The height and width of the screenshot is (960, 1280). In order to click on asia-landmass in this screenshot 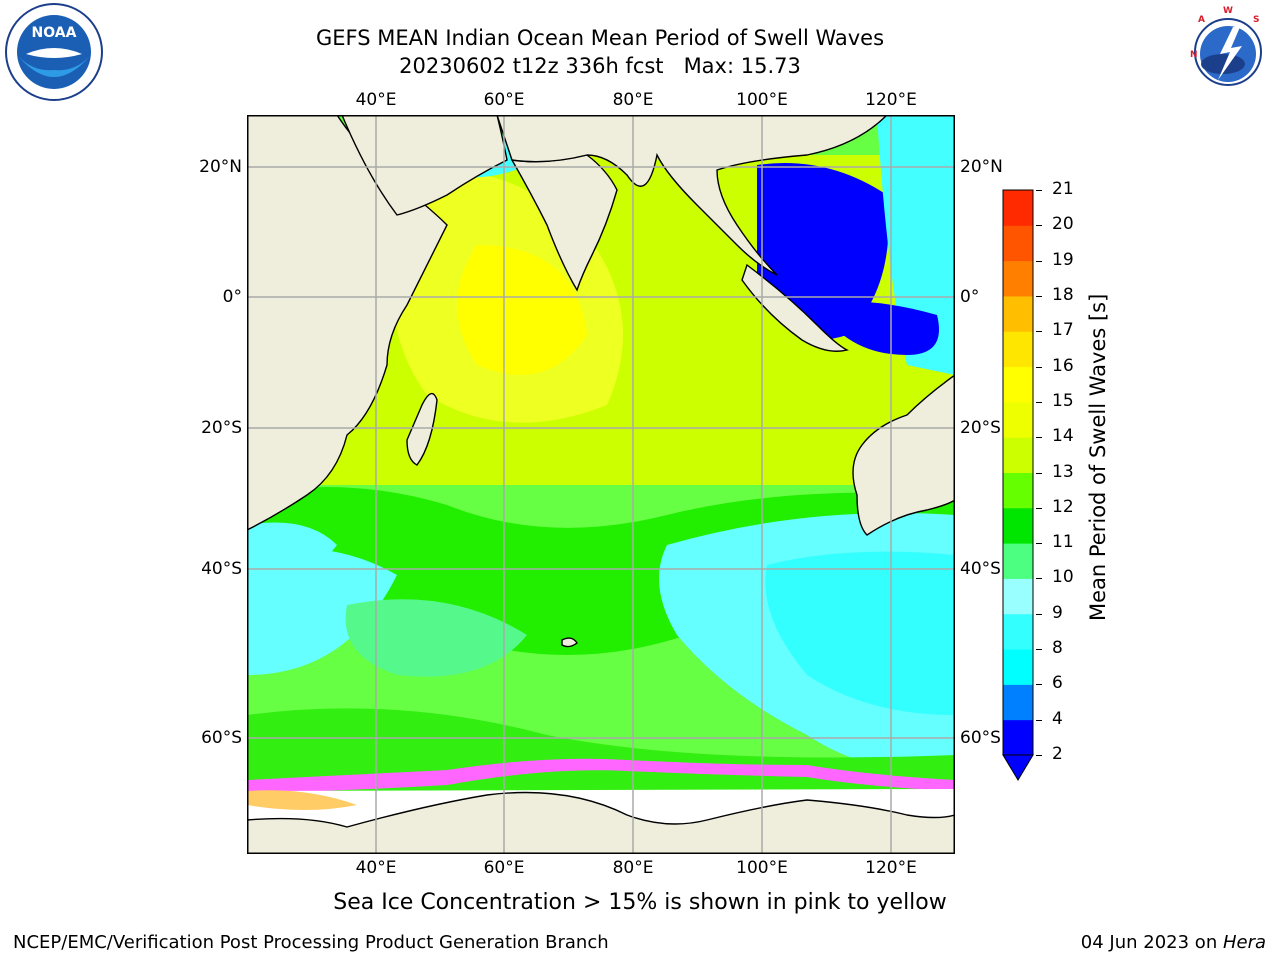, I will do `click(692, 195)`.